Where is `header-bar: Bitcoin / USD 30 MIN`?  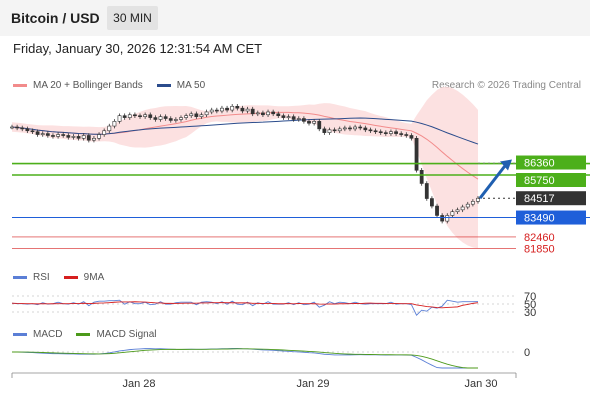
header-bar: Bitcoin / USD 30 MIN is located at coordinates (295, 18).